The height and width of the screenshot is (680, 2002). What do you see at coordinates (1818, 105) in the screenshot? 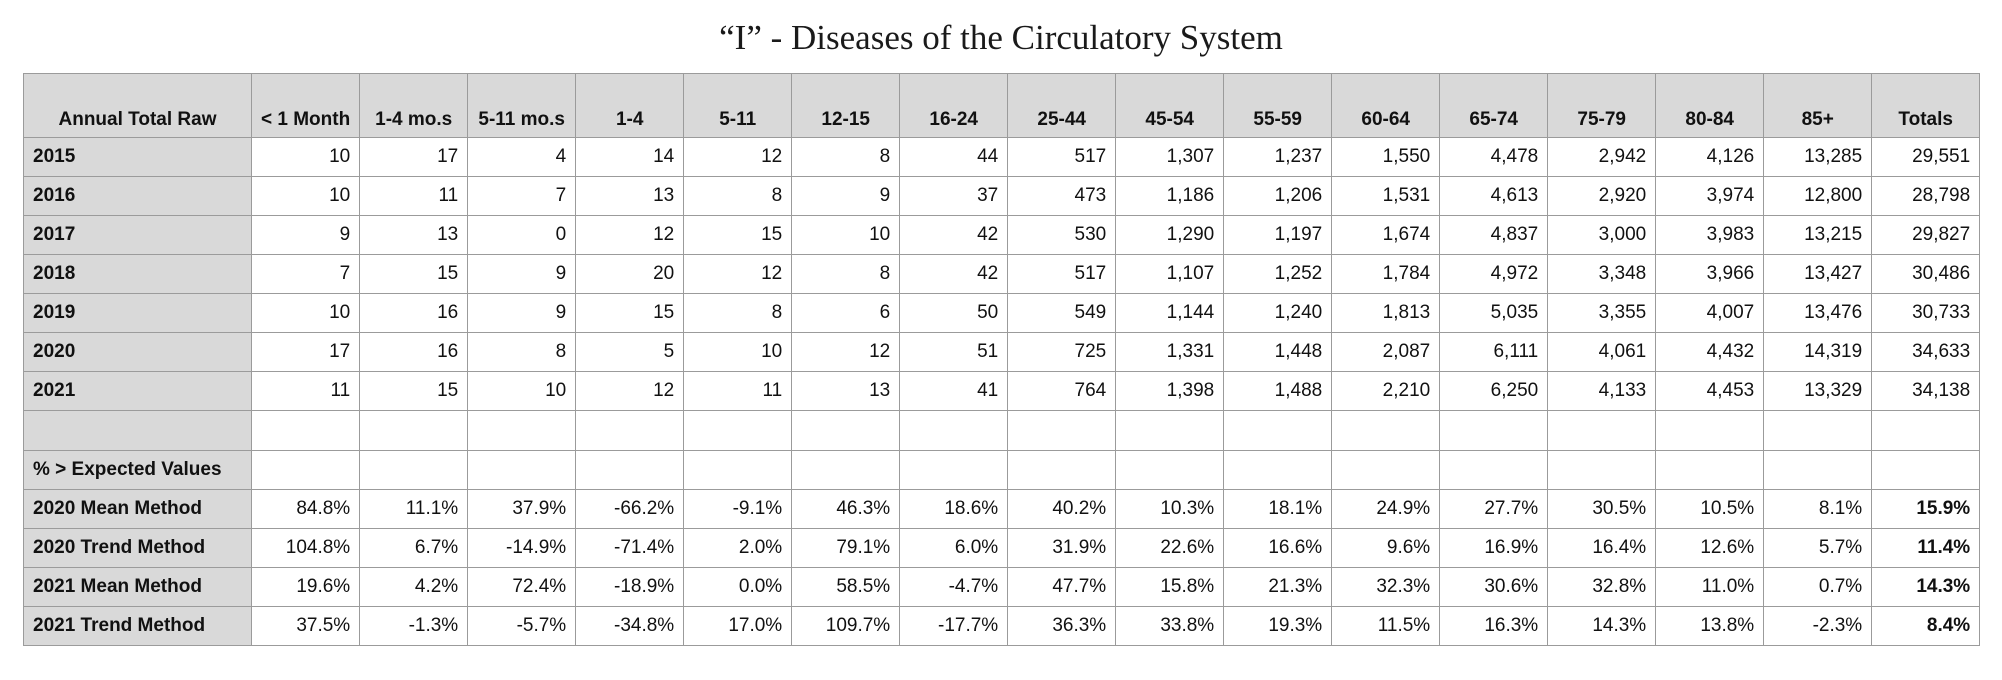
I see `column-header: 85+` at bounding box center [1818, 105].